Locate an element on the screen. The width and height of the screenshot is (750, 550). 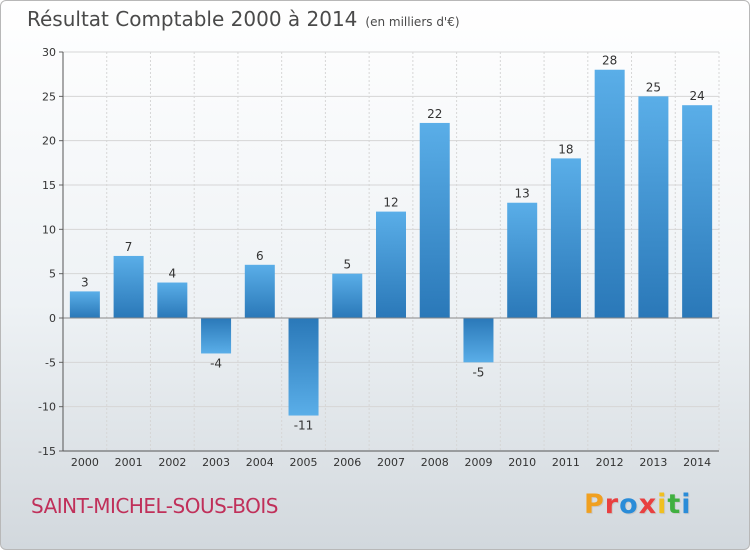
bar-2011 is located at coordinates (565, 238).